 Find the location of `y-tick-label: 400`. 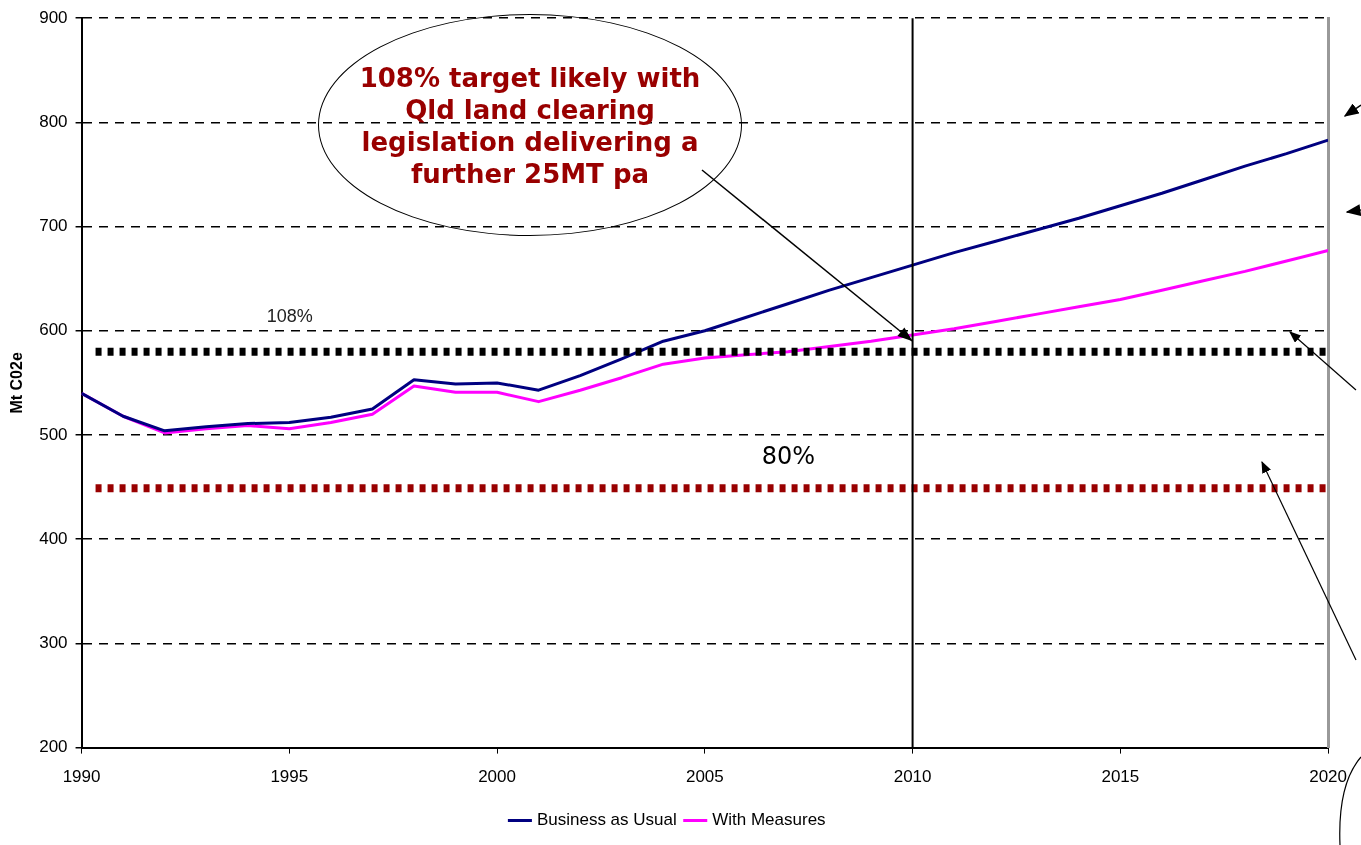

y-tick-label: 400 is located at coordinates (53, 538).